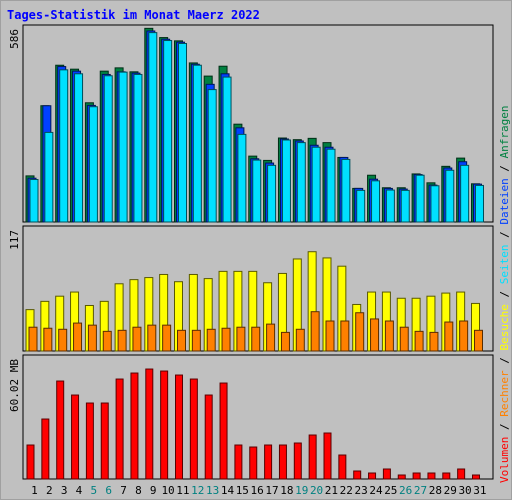 Image resolution: width=512 pixels, height=501 pixels. I want to click on x-label-day-11: 11, so click(182, 490).